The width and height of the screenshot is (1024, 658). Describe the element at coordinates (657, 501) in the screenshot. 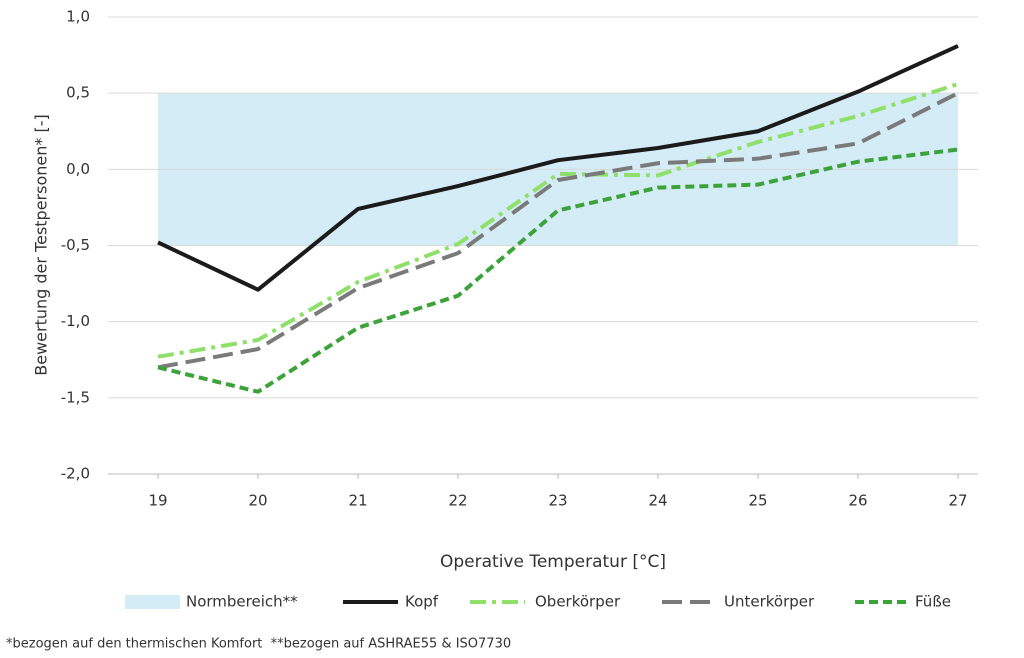

I see `x-tick-label: 24` at that location.